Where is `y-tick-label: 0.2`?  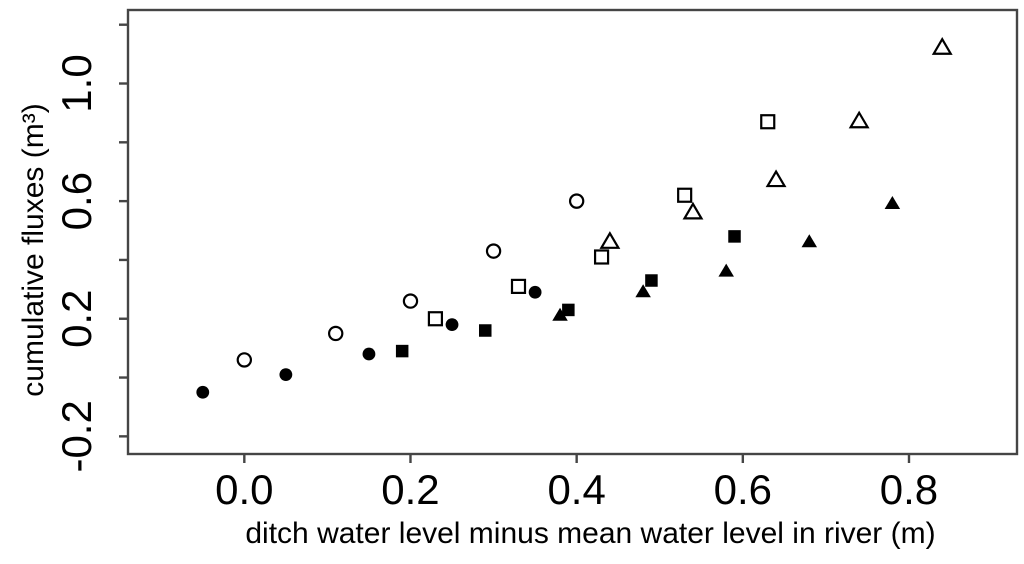
y-tick-label: 0.2 is located at coordinates (76, 319).